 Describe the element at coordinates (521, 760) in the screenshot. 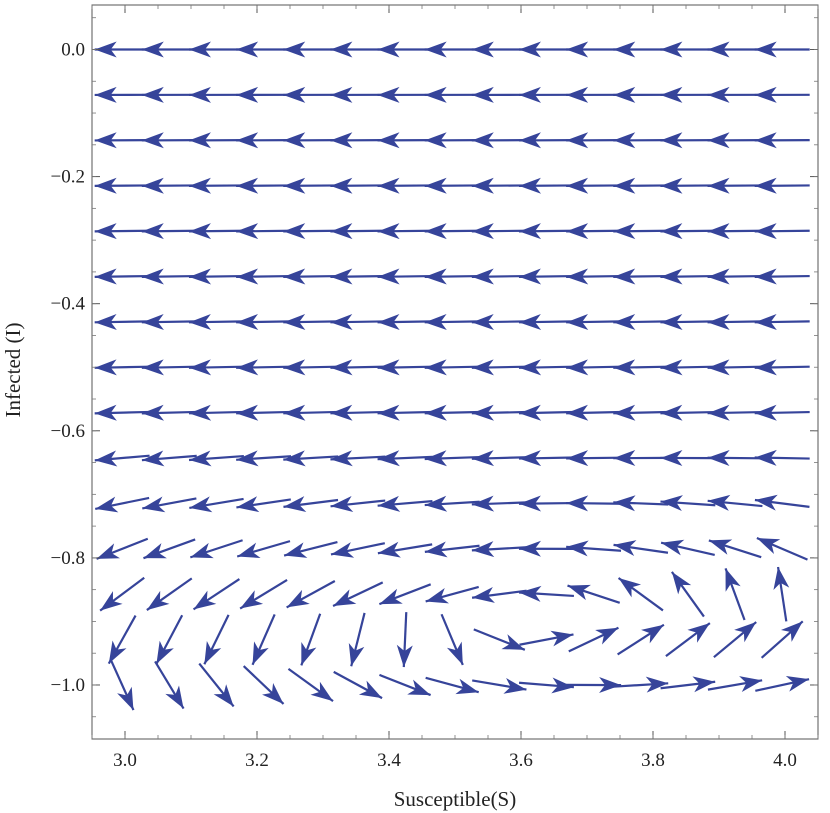

I see `x-tick-label: 3.6` at that location.